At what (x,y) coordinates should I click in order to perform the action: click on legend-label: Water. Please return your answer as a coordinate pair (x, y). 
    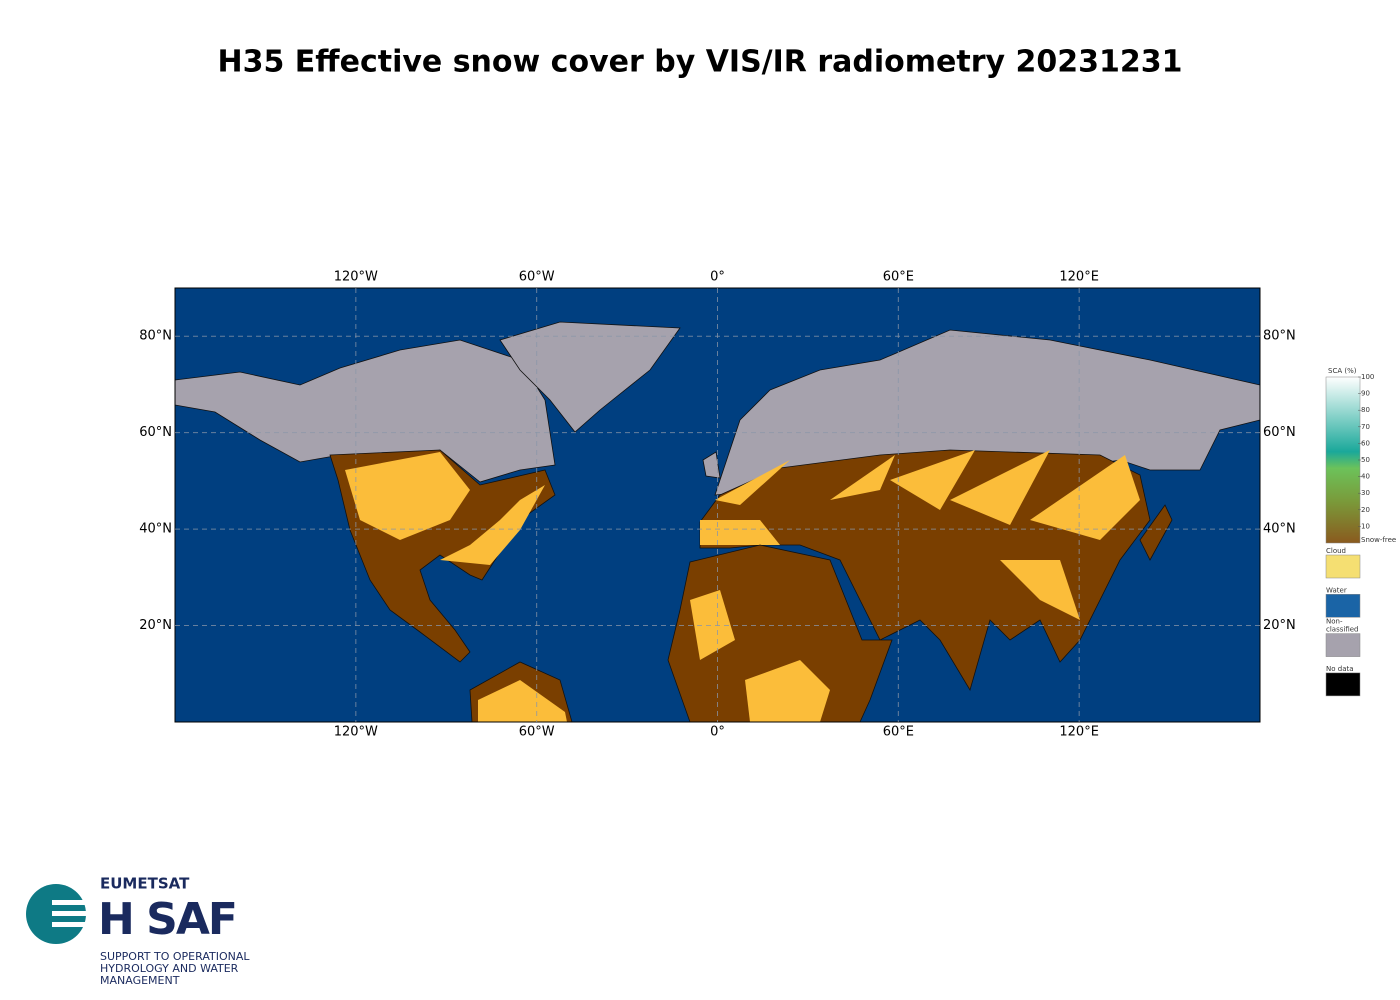
    Looking at the image, I should click on (1336, 590).